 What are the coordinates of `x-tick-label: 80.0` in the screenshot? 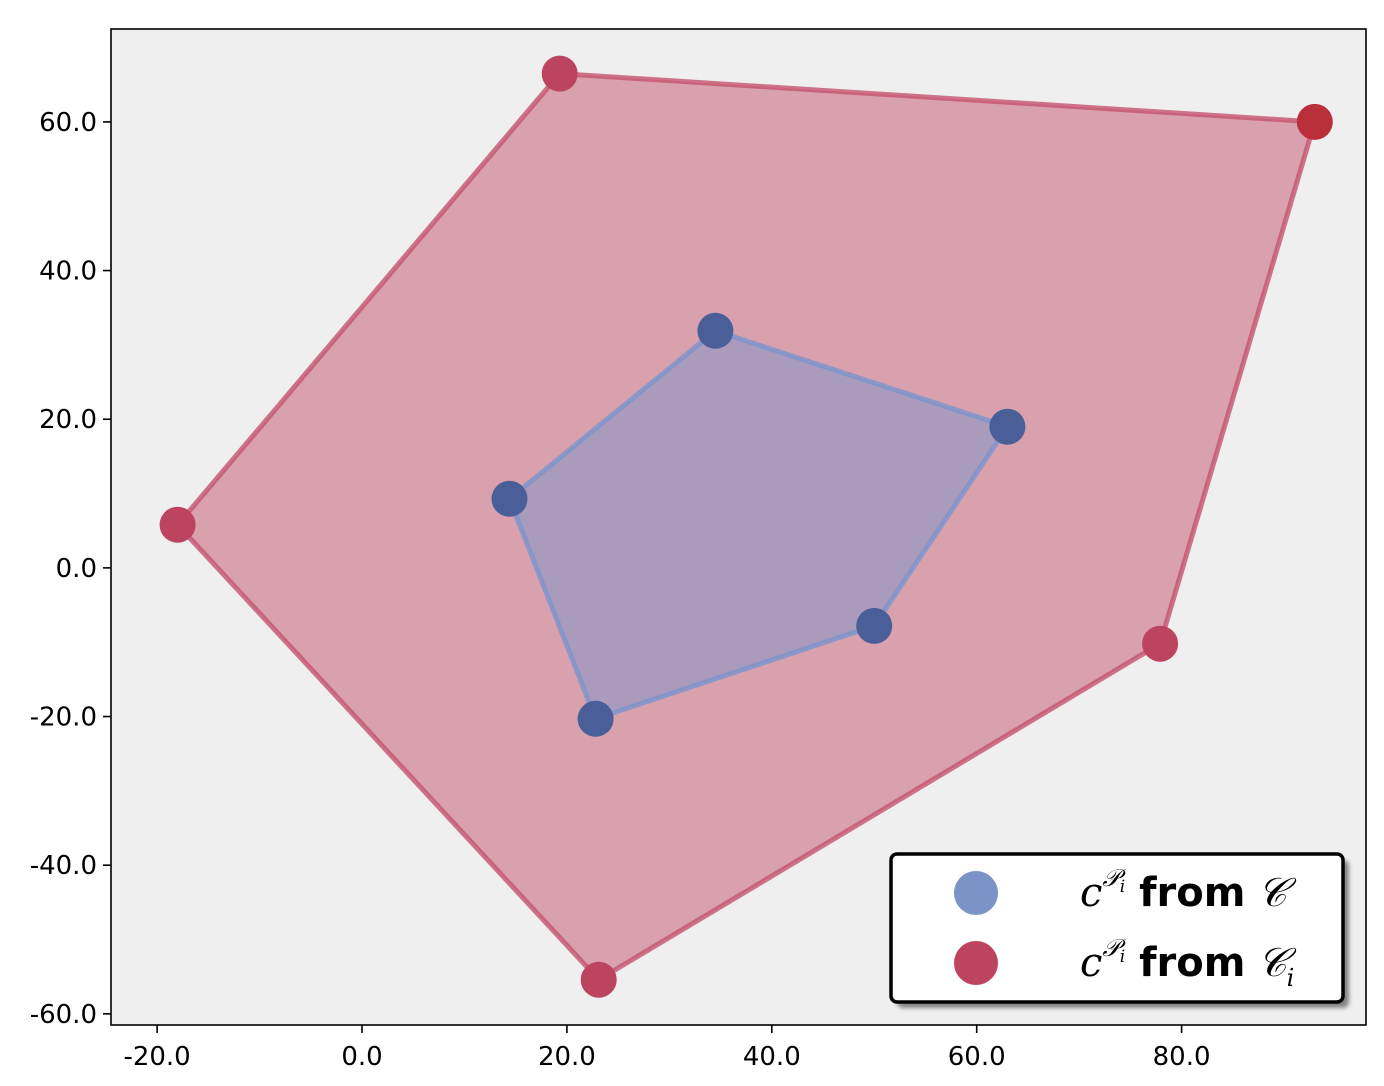 It's located at (1182, 1057).